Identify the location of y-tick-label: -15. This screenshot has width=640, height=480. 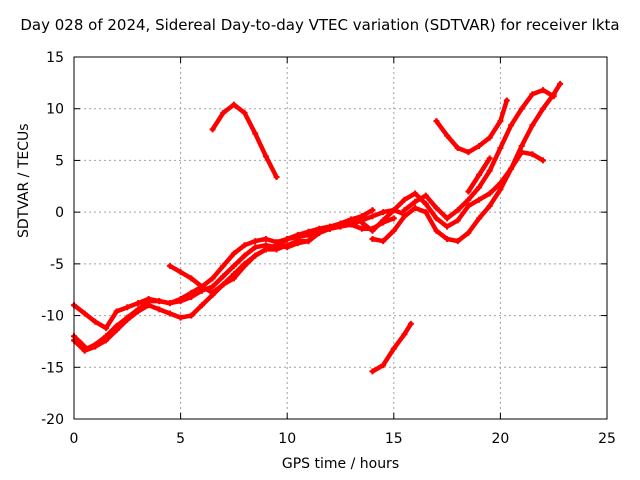
(52, 368).